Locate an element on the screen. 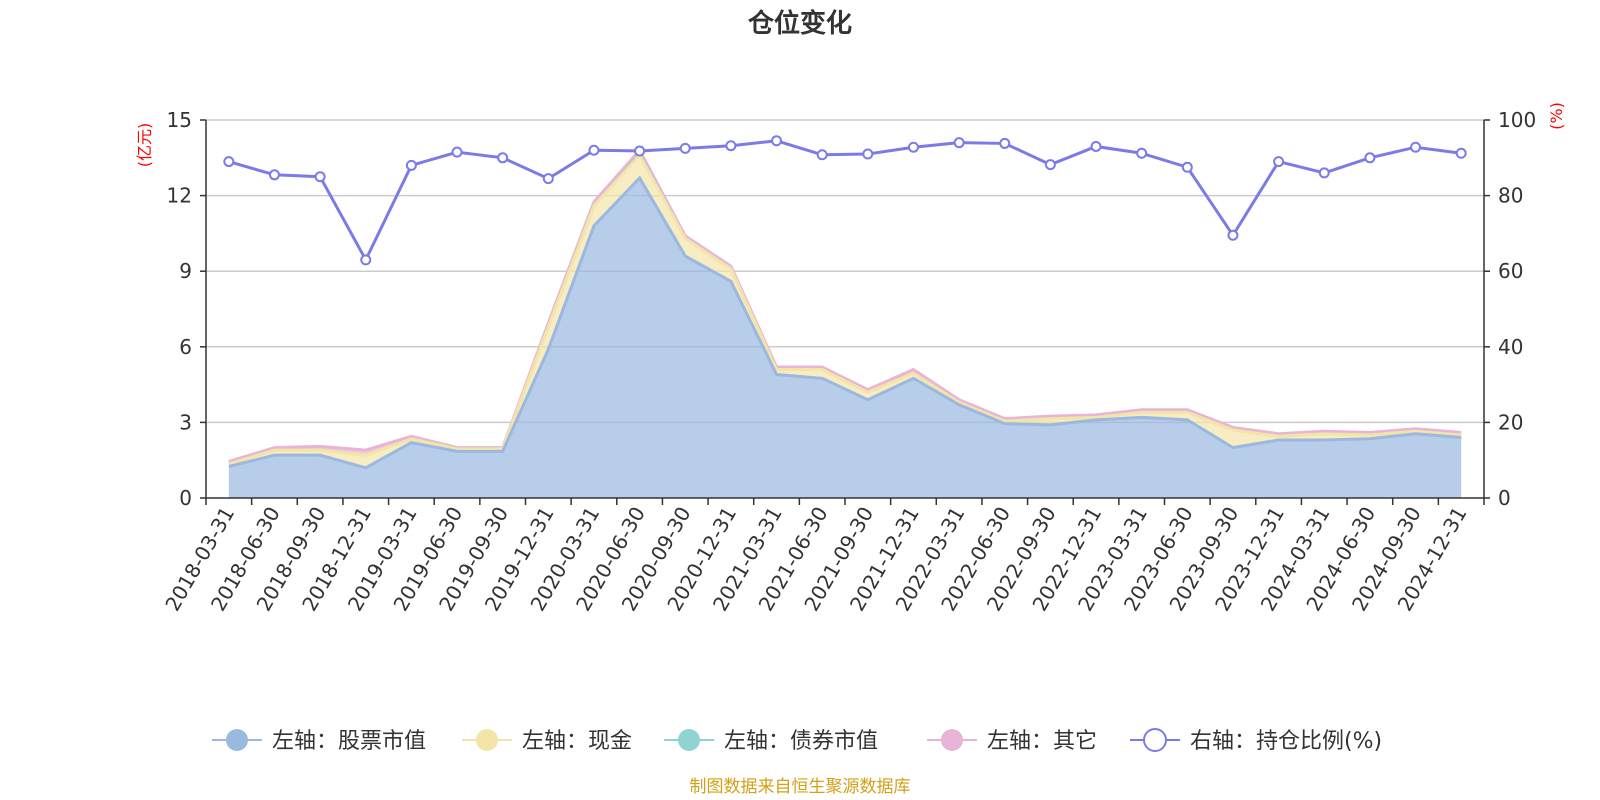 The height and width of the screenshot is (800, 1600). left-axis-tick-label: 12 is located at coordinates (179, 196).